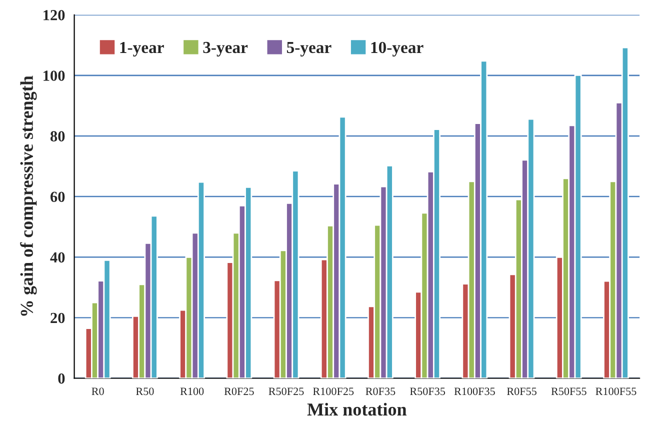 This screenshot has height=425, width=646. Describe the element at coordinates (333, 392) in the screenshot. I see `x-tick-label: R100F25` at that location.